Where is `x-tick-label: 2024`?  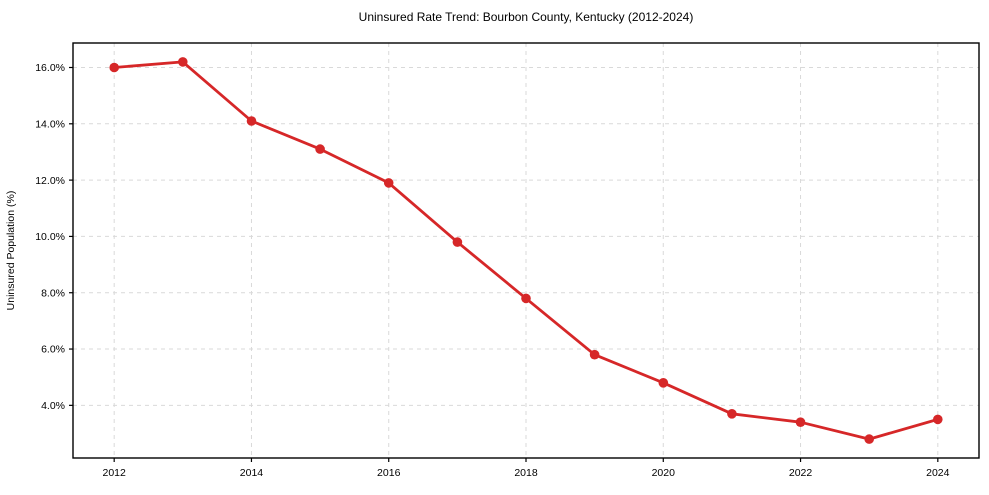 x-tick-label: 2024 is located at coordinates (938, 473).